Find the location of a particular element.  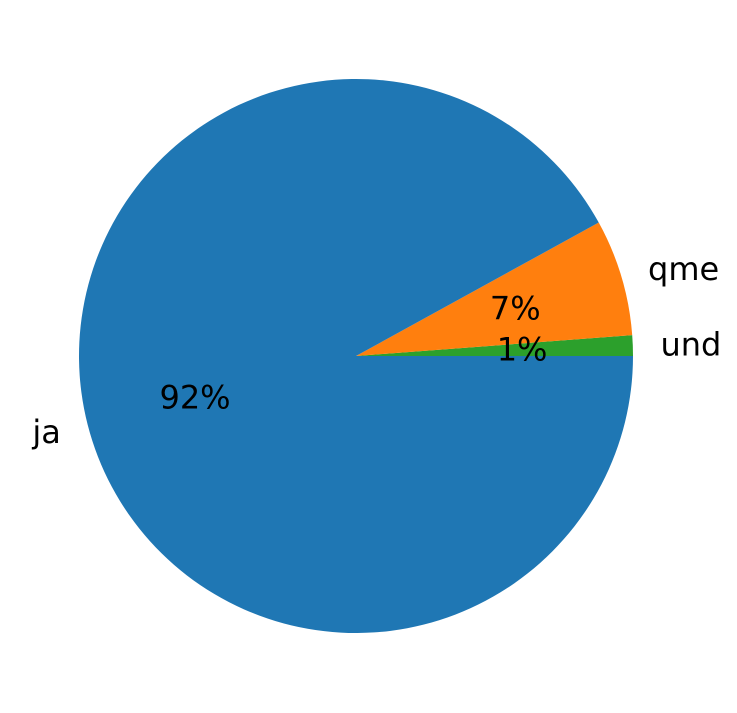

slice-percent-label-und: 1% is located at coordinates (522, 350).